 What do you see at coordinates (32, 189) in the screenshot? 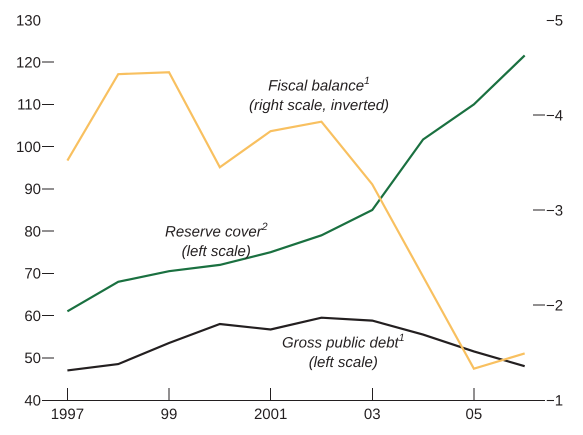
I see `y-tick-label: 90` at bounding box center [32, 189].